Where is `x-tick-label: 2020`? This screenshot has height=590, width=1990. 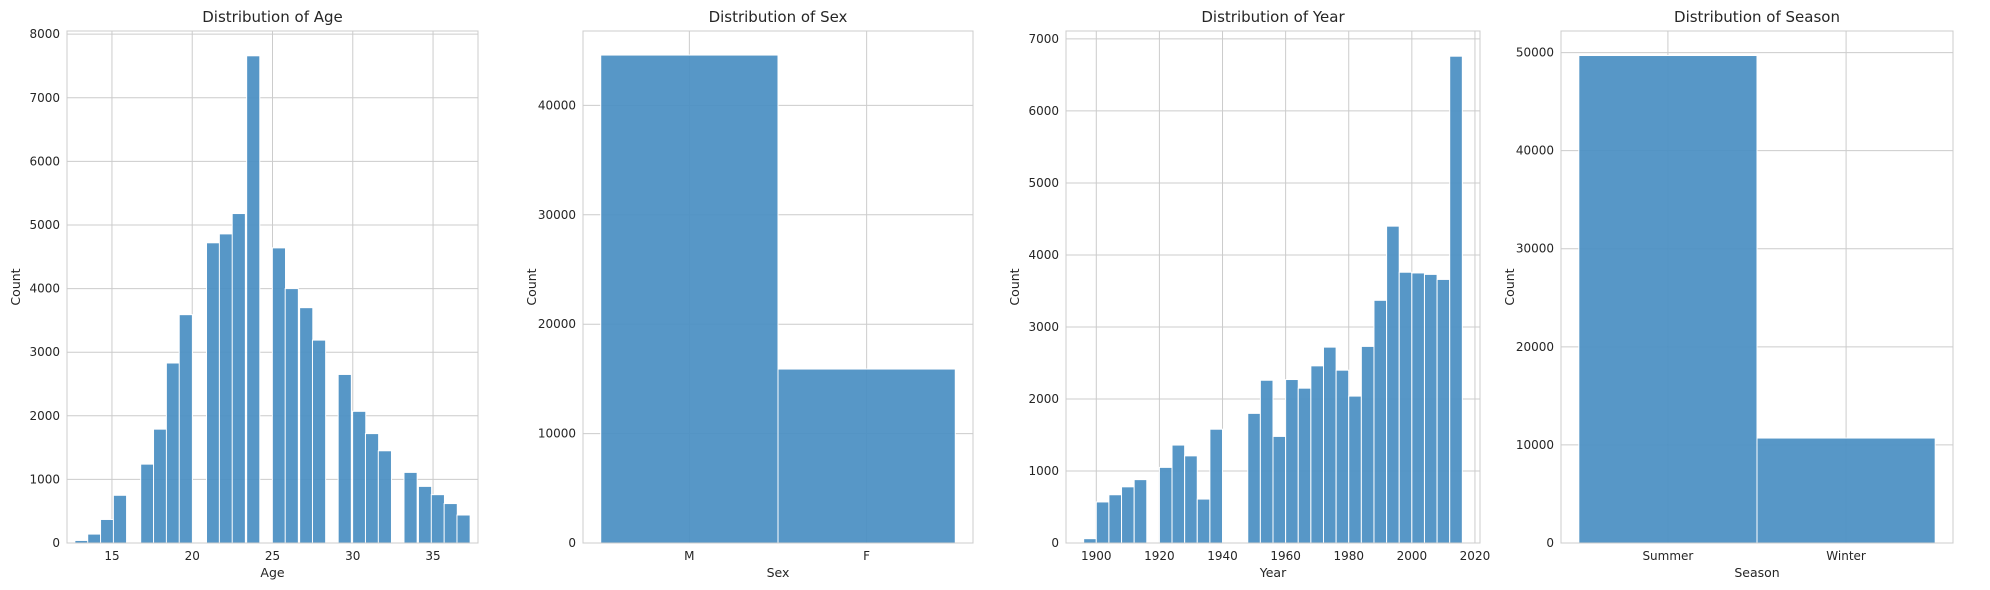
x-tick-label: 2020 is located at coordinates (1475, 556).